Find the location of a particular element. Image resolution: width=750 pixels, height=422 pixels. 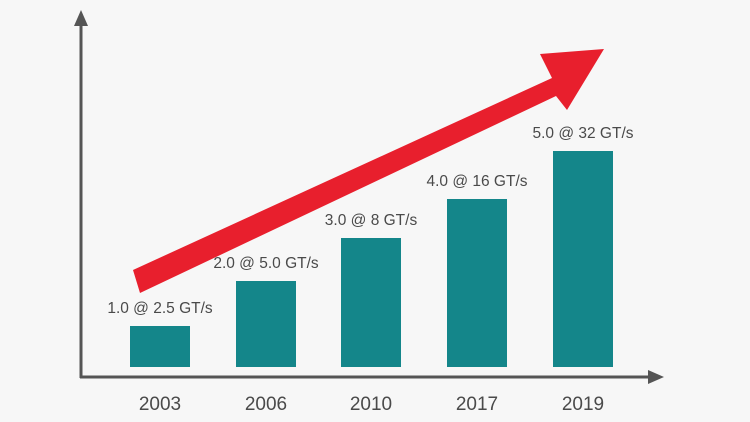

x-tick-2010: 2010 is located at coordinates (371, 404).